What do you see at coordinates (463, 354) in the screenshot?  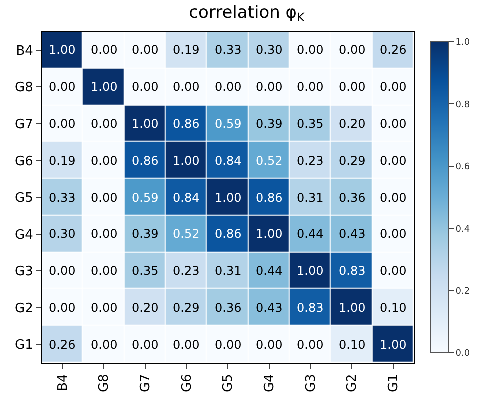 I see `color-bar-label: 0.0` at bounding box center [463, 354].